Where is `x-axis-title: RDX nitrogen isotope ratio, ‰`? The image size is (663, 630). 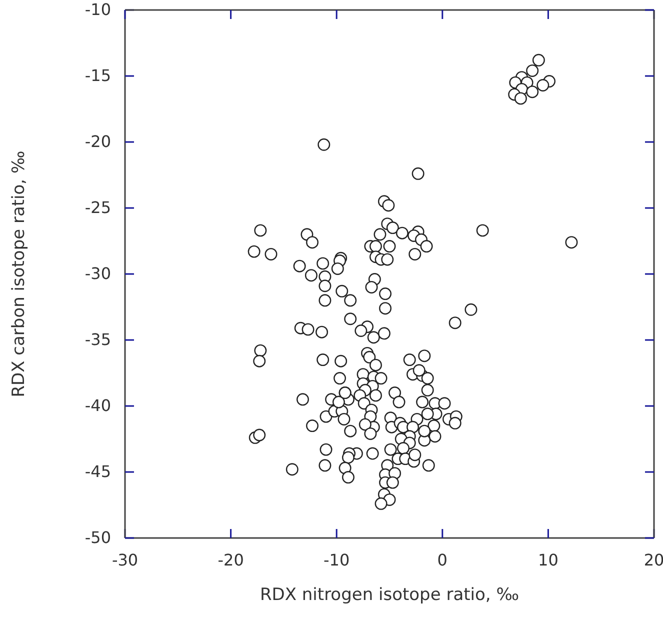 x-axis-title: RDX nitrogen isotope ratio, ‰ is located at coordinates (390, 595).